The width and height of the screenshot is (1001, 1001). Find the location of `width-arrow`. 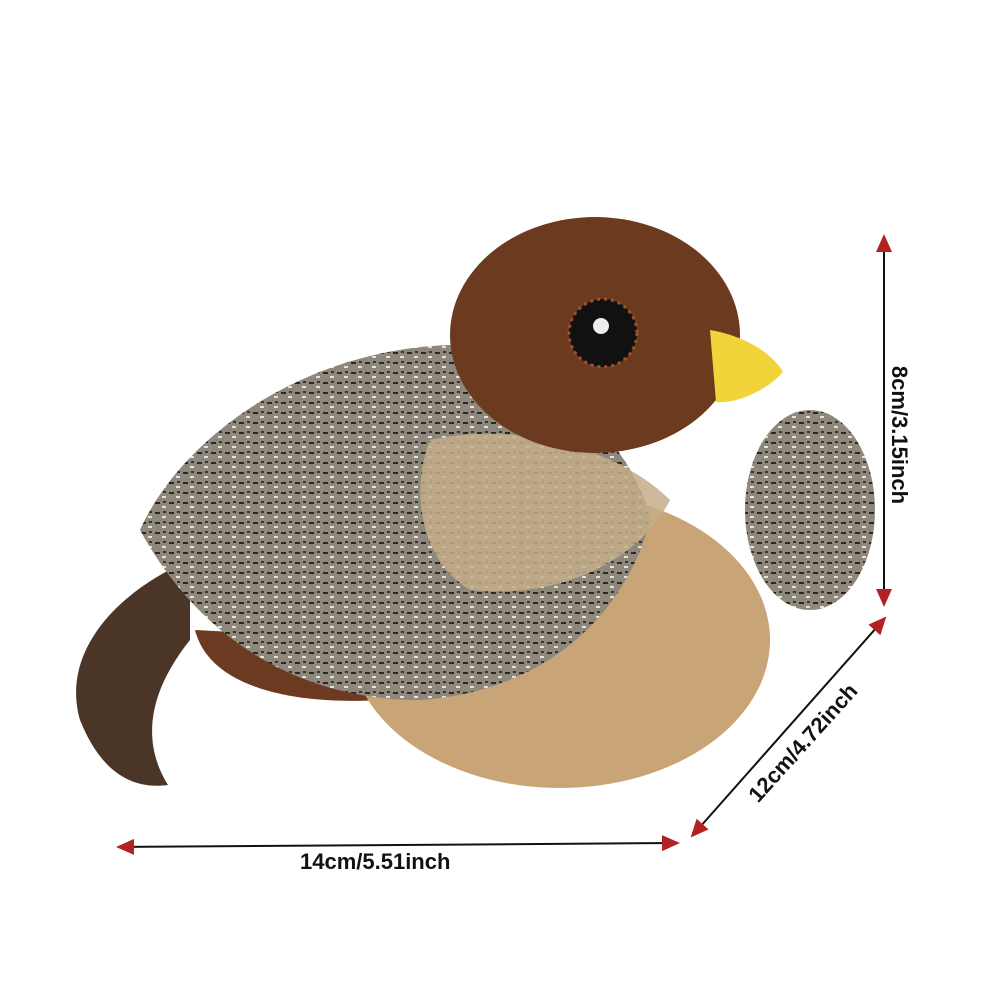

width-arrow is located at coordinates (398, 845).